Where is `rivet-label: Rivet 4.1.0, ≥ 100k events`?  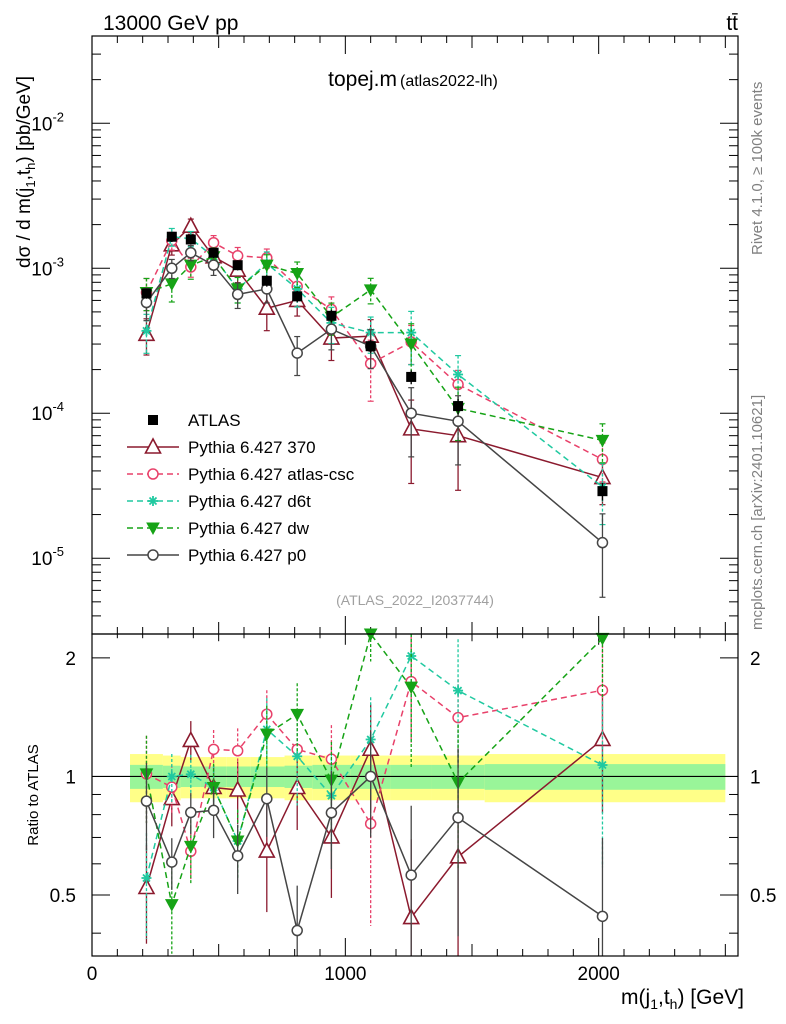
rivet-label: Rivet 4.1.0, ≥ 100k events is located at coordinates (757, 168).